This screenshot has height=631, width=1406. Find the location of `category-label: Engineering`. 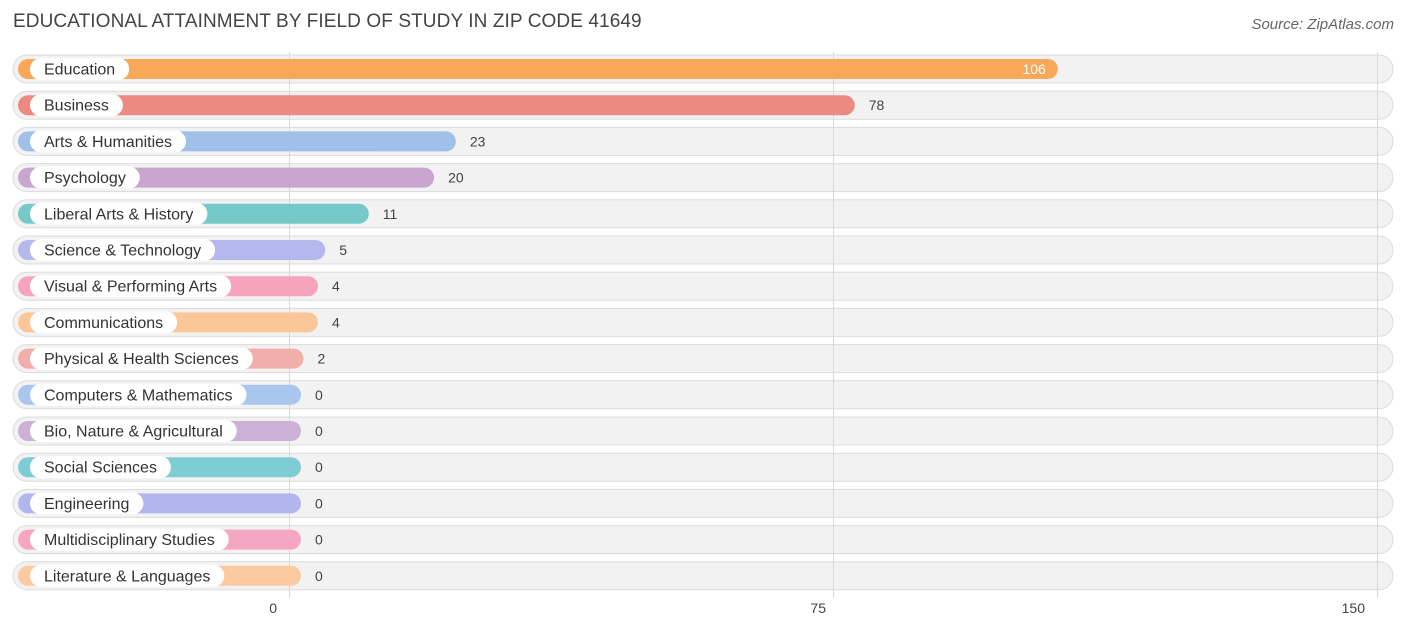

category-label: Engineering is located at coordinates (86, 504).